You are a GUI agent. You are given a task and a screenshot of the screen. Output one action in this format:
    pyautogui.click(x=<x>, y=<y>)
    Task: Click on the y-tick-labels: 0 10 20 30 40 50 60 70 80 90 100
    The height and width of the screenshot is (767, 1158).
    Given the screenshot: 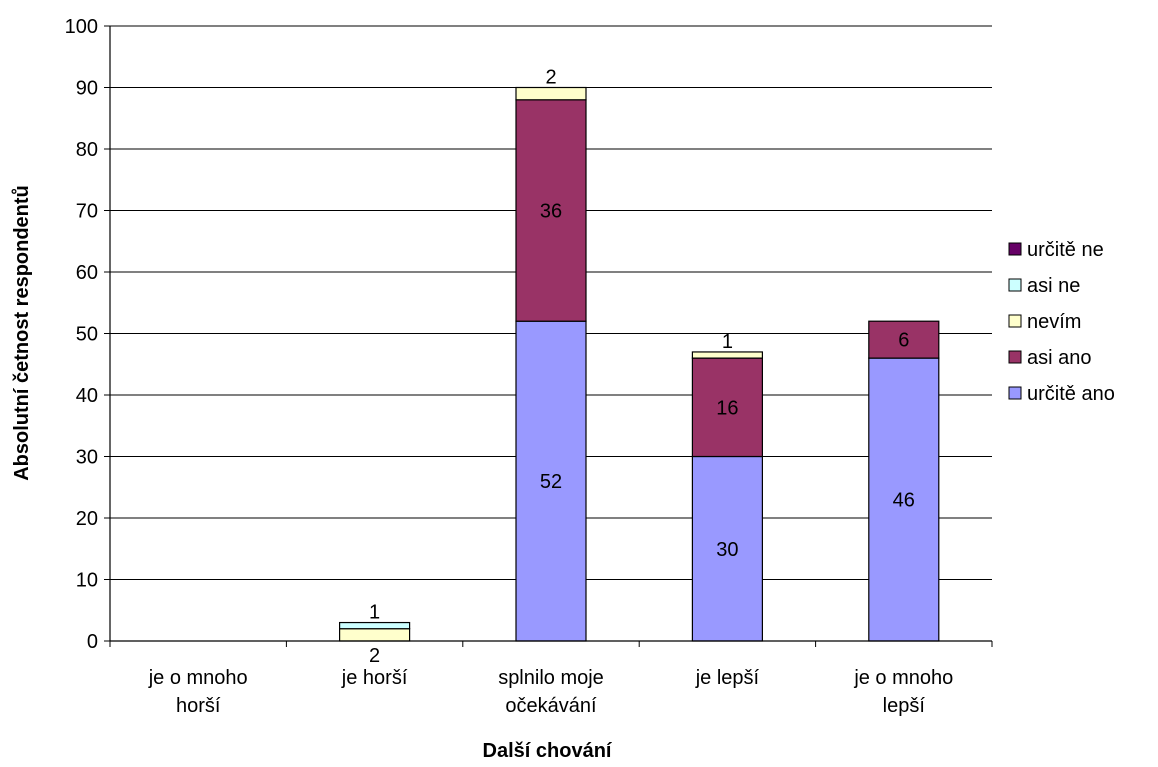 What is the action you would take?
    pyautogui.click(x=81, y=334)
    